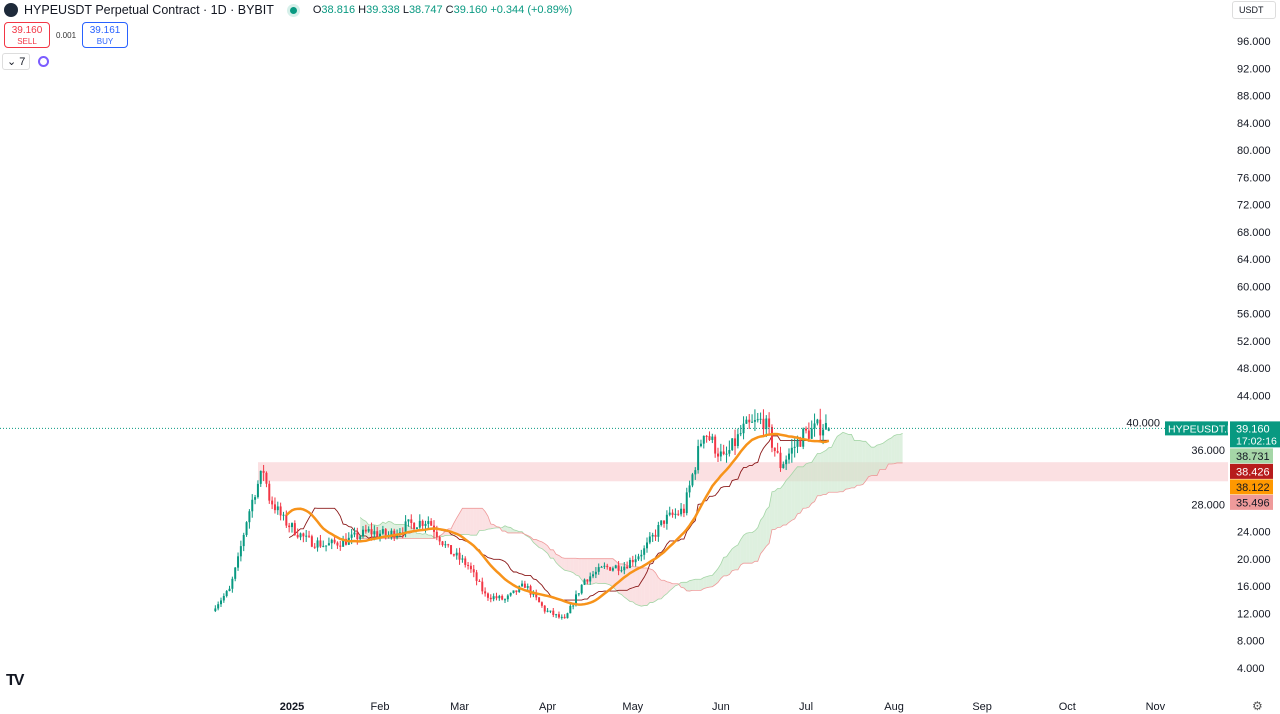 This screenshot has width=1280, height=714. What do you see at coordinates (1257, 706) in the screenshot?
I see `settings-icon: ⚙` at bounding box center [1257, 706].